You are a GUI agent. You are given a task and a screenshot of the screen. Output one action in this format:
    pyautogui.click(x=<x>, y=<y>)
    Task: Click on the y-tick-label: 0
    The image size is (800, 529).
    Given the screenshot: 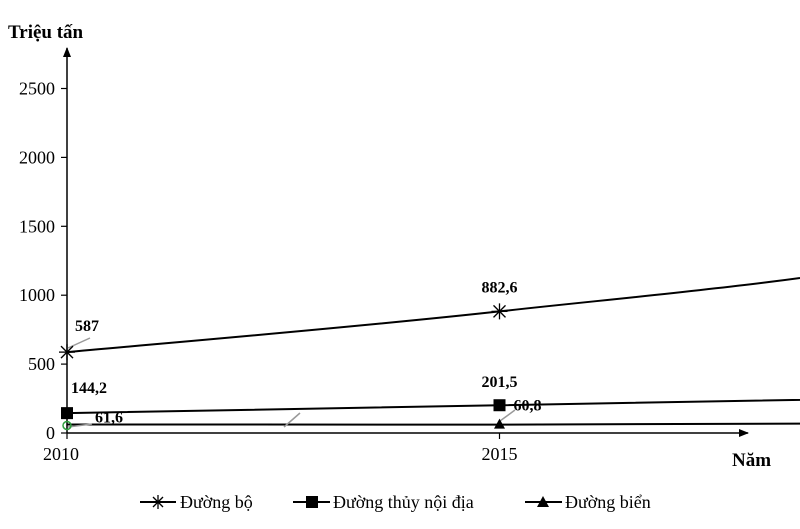 What is the action you would take?
    pyautogui.click(x=50, y=433)
    